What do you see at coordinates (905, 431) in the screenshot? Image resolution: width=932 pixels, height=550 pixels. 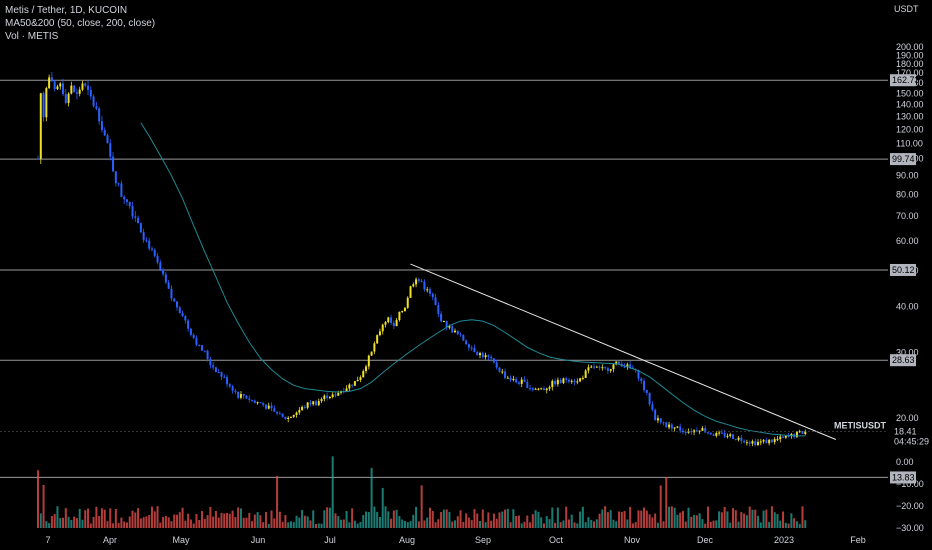 I see `last-price-value: 18.41` at bounding box center [905, 431].